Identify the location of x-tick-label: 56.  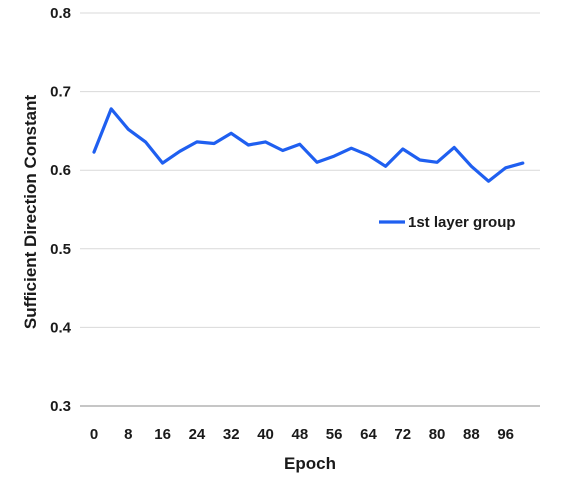
(334, 434).